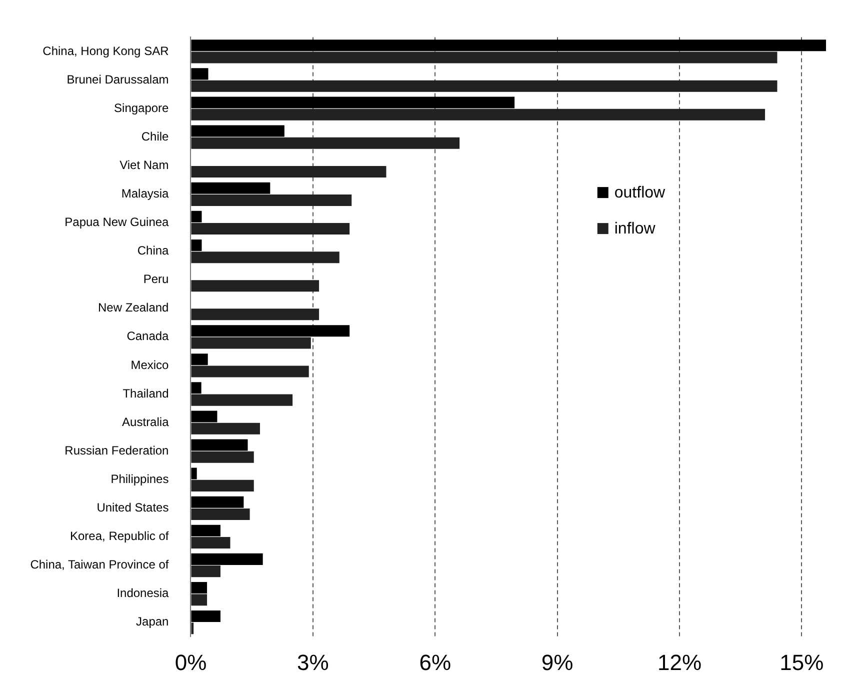  I want to click on y-tick-label: Indonesia, so click(143, 593).